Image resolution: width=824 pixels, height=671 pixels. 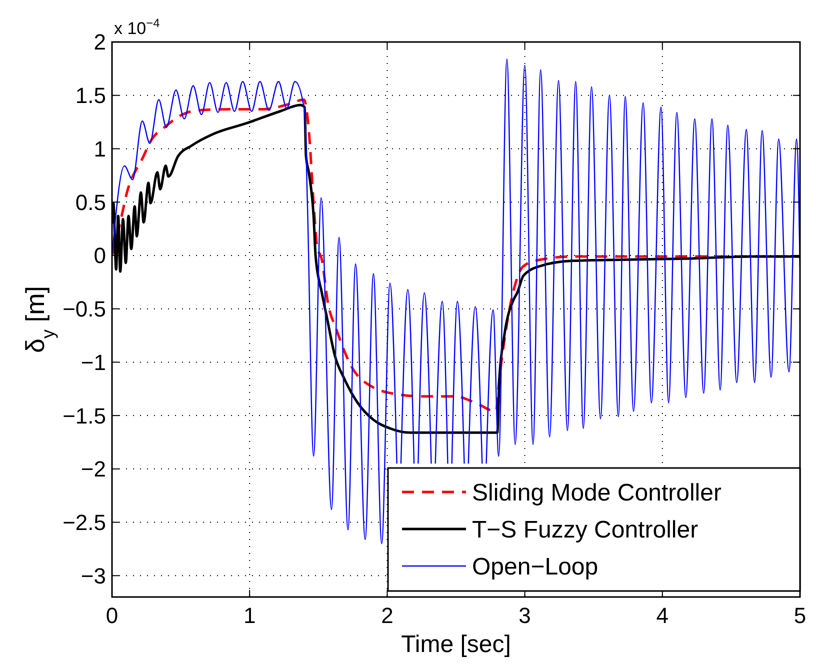 I want to click on x-tick-label: 2, so click(x=387, y=615).